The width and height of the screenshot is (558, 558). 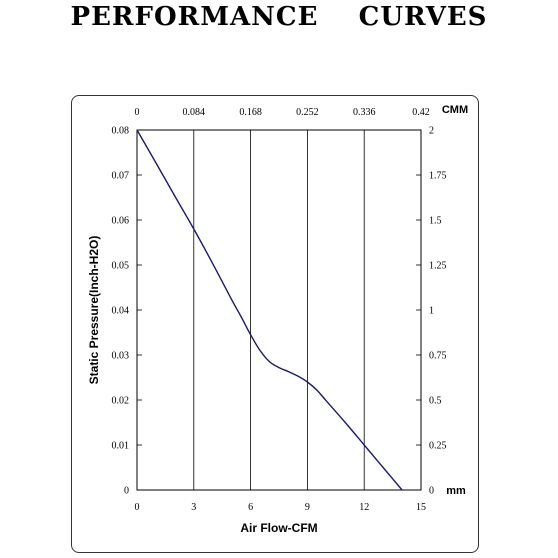 I want to click on top-tick-label: 0.252, so click(x=307, y=112).